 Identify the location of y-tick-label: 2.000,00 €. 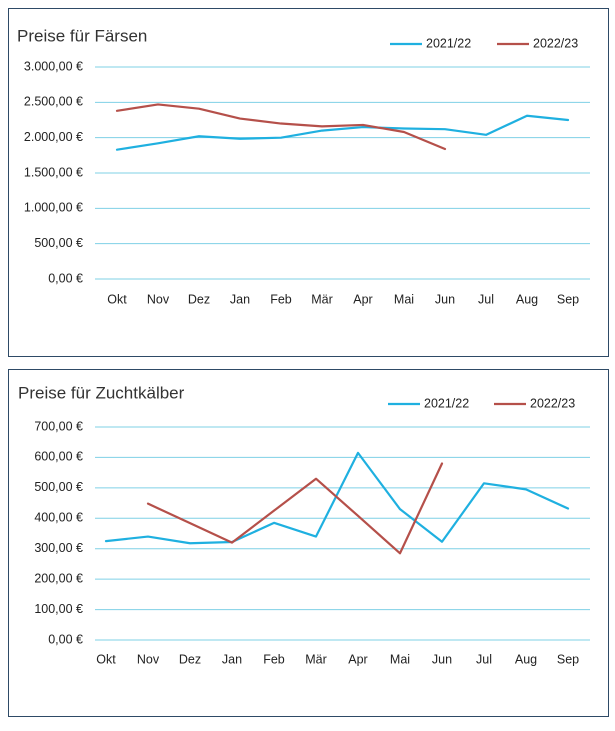
(53, 137).